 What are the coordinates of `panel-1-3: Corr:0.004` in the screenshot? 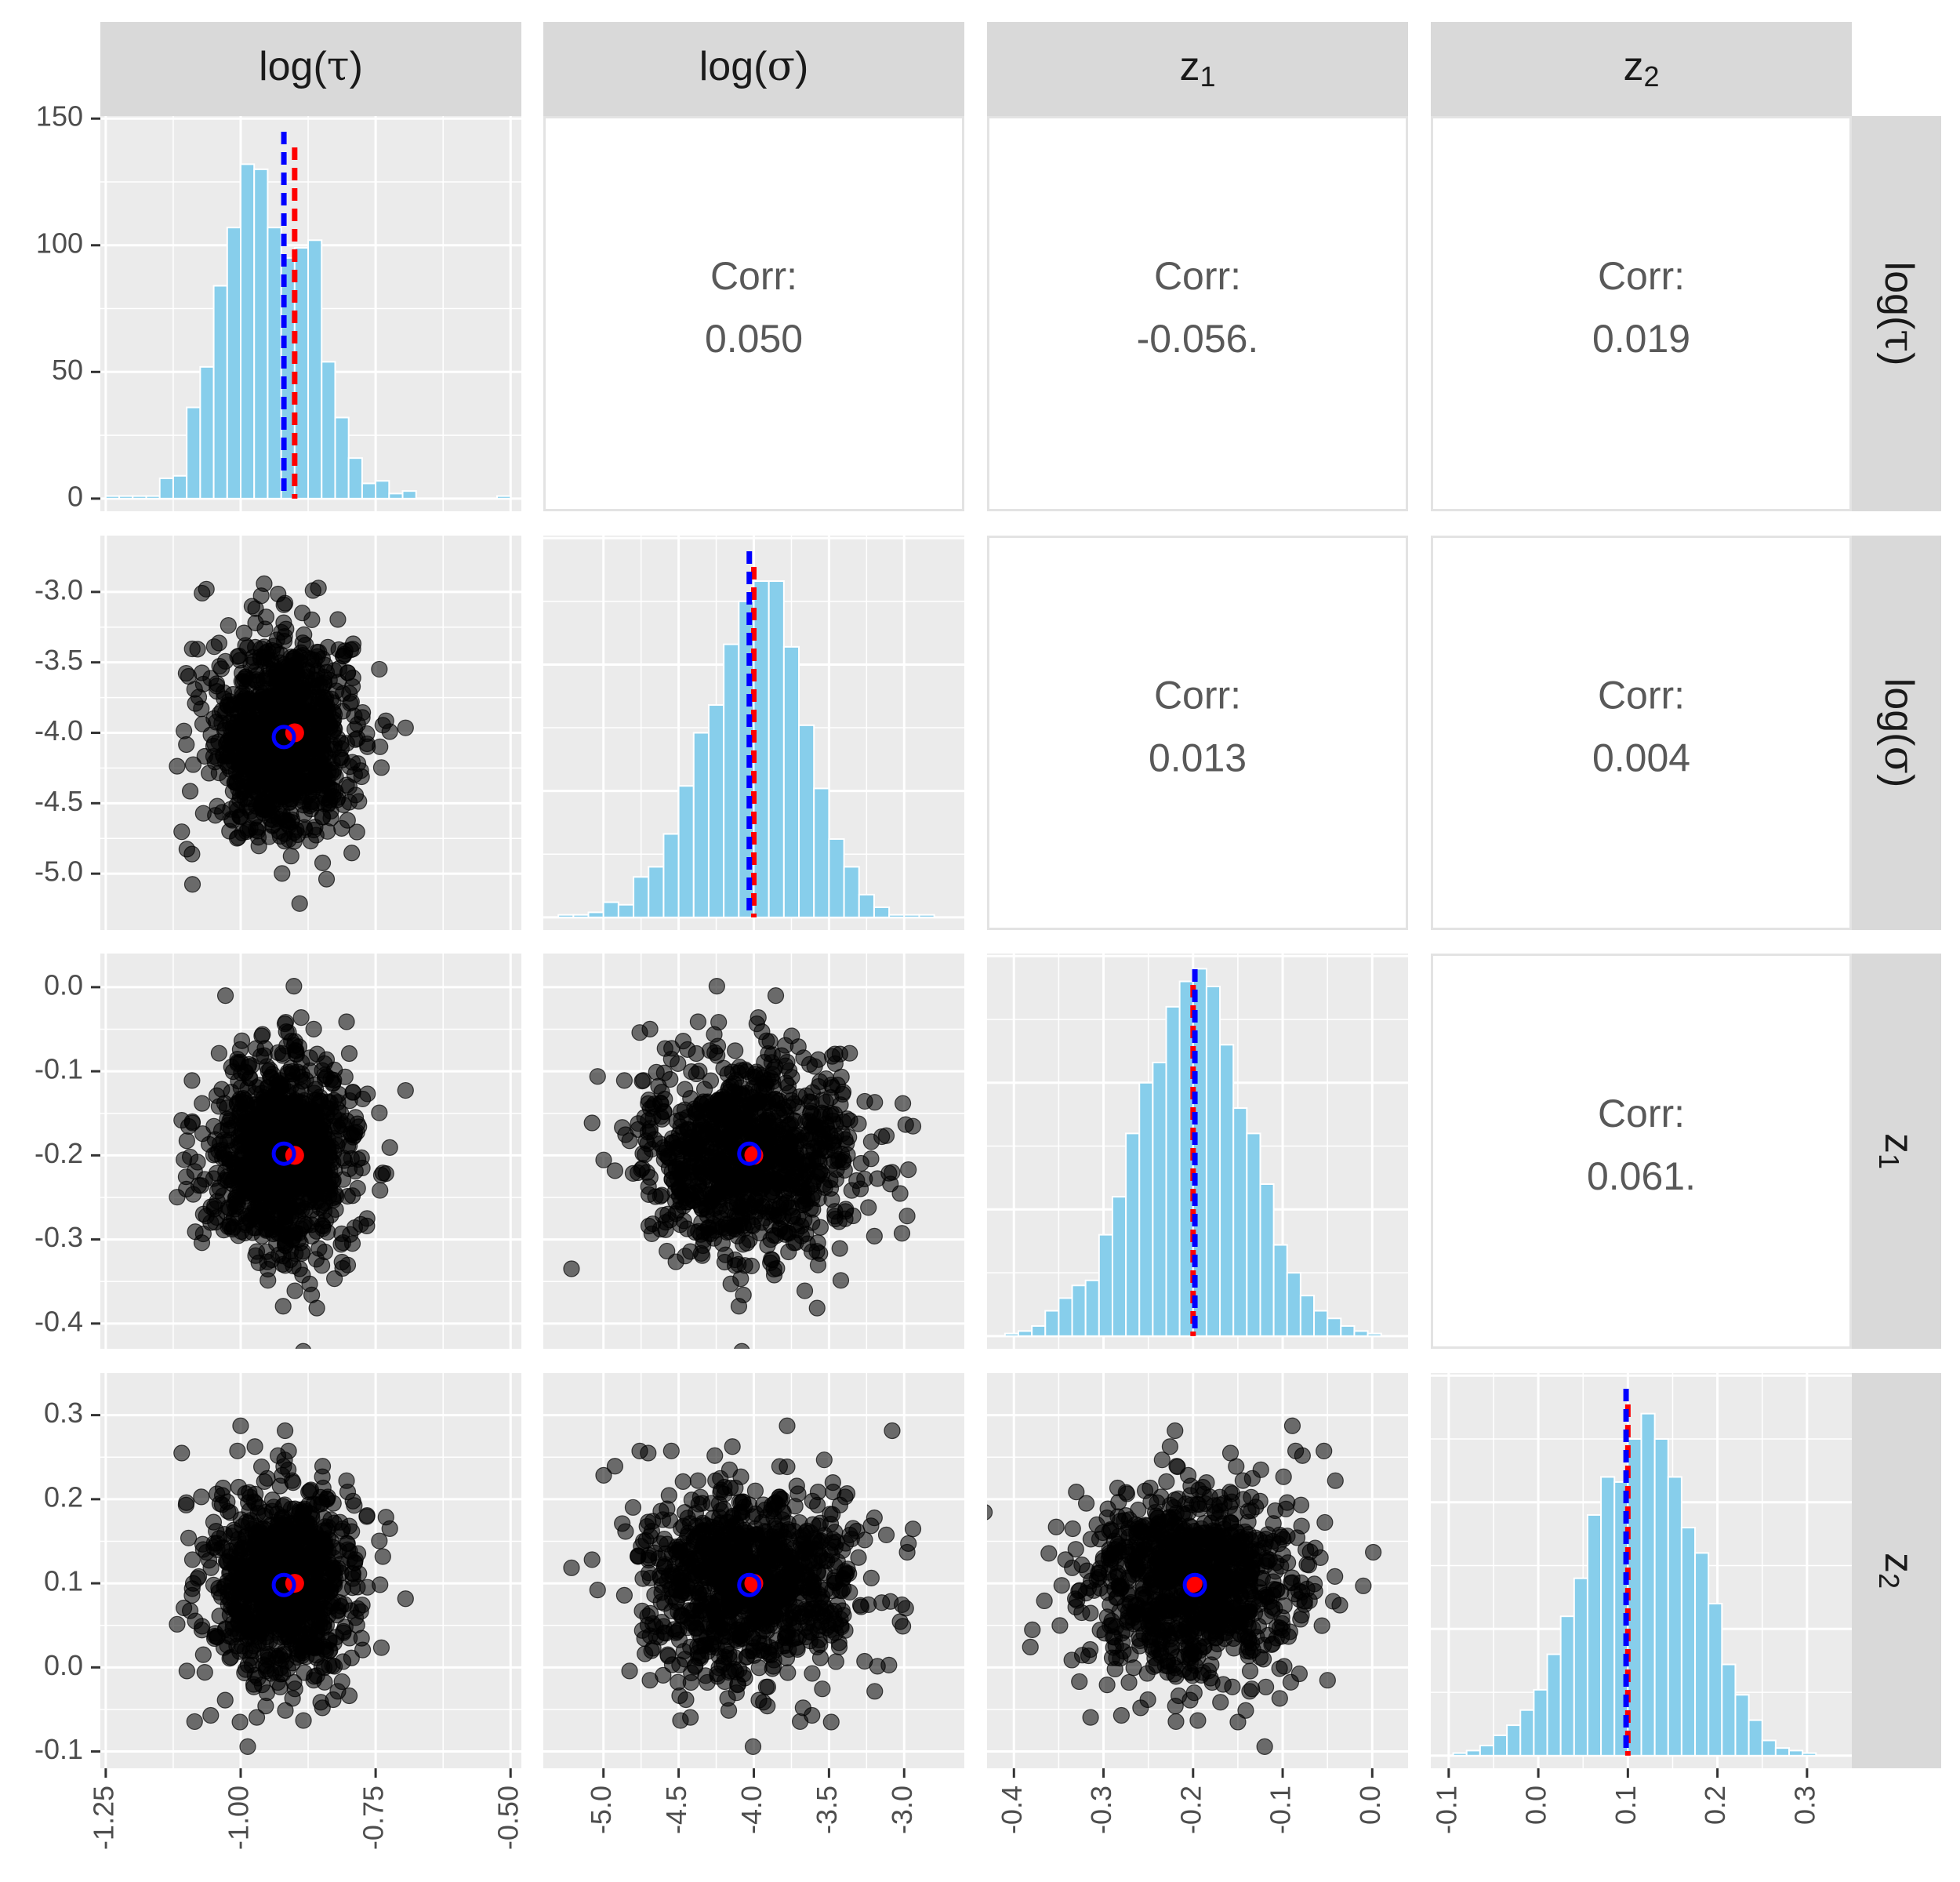 It's located at (1641, 733).